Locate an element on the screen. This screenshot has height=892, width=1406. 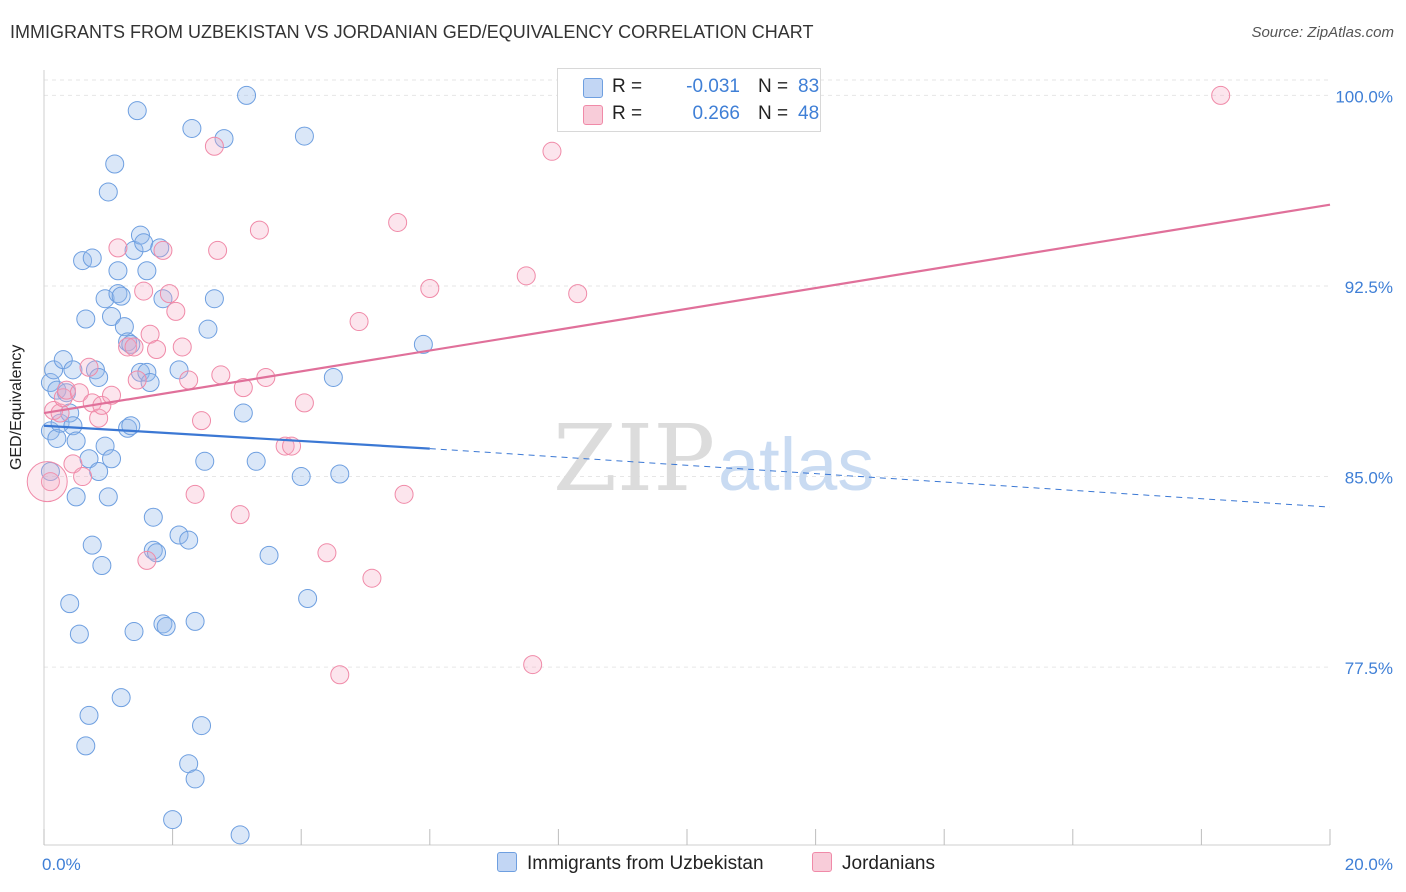
legend-item-jordanians: Jordanians is located at coordinates (873, 863).